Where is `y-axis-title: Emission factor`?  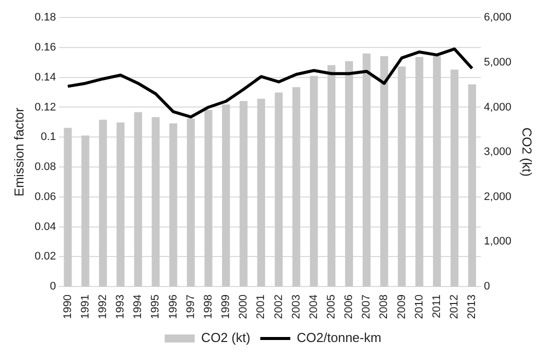 y-axis-title: Emission factor is located at coordinates (18, 151).